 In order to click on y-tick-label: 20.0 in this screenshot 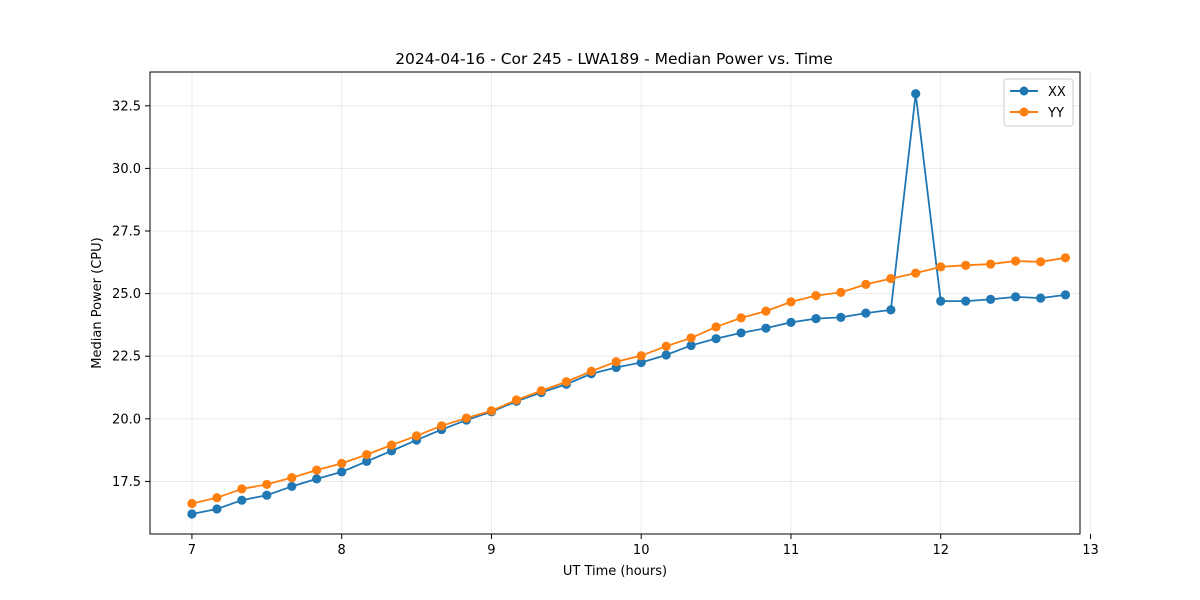, I will do `click(126, 419)`.